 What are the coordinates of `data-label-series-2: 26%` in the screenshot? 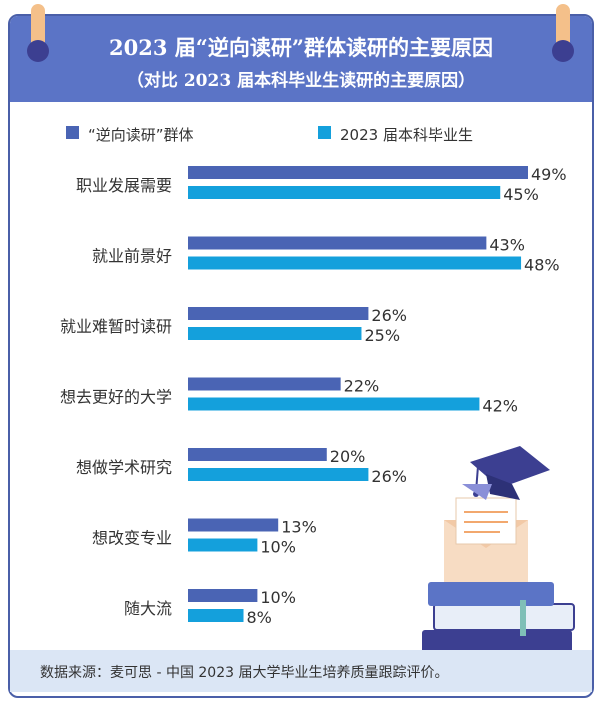 It's located at (389, 476).